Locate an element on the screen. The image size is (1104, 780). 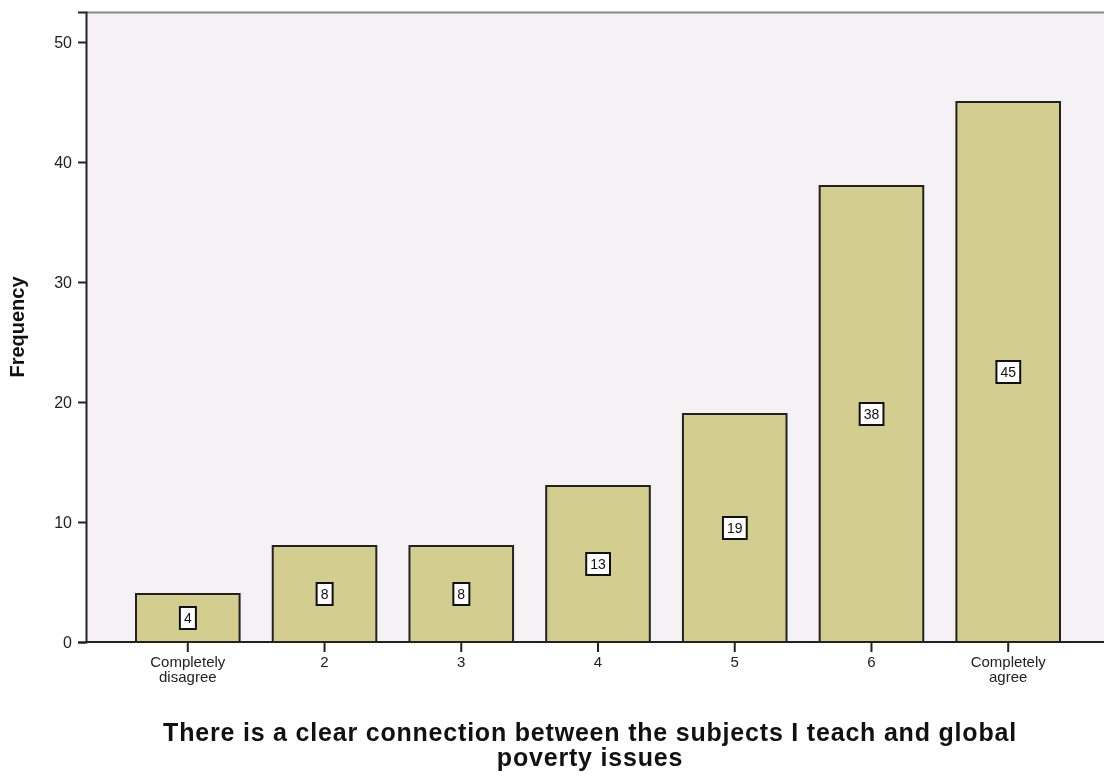
data-label: 45 is located at coordinates (1008, 372).